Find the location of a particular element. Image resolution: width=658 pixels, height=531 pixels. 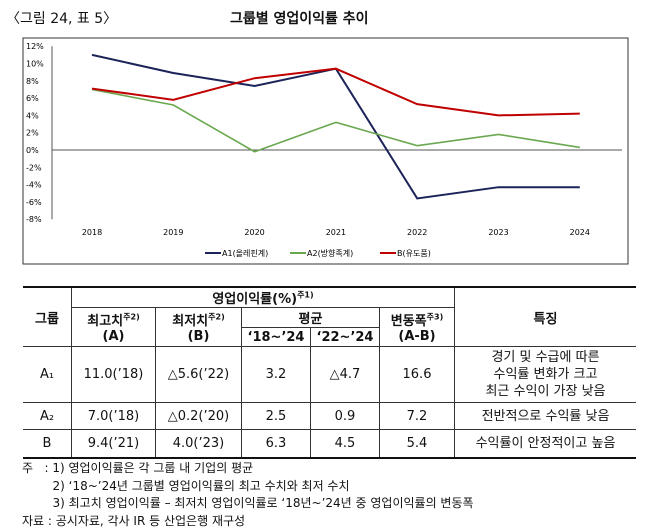

table-row: B 9.4(’21) 4.0(’23) 6.3 4.5 5.4 수익률이 안정적이고 높음 is located at coordinates (329, 443).